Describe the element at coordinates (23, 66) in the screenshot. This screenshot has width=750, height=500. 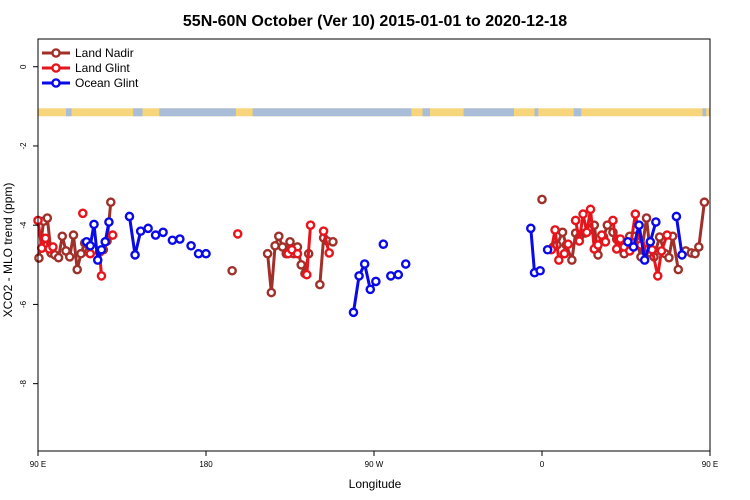
I see `y-tick-label: 0` at that location.